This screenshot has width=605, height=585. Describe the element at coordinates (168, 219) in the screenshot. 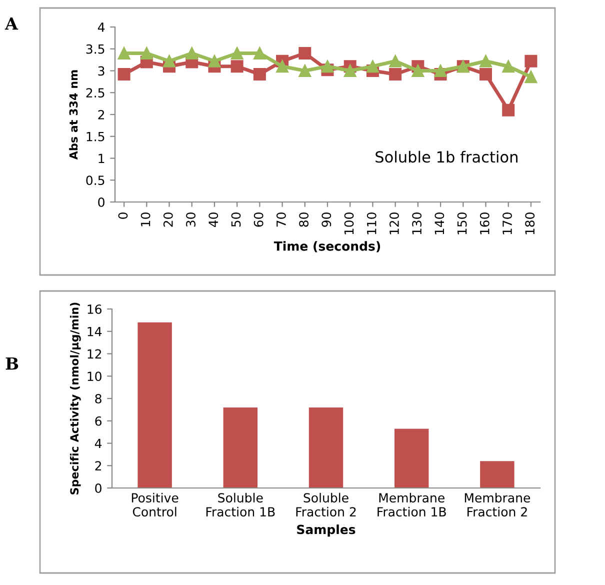

I see `x-tick-label: 20` at that location.